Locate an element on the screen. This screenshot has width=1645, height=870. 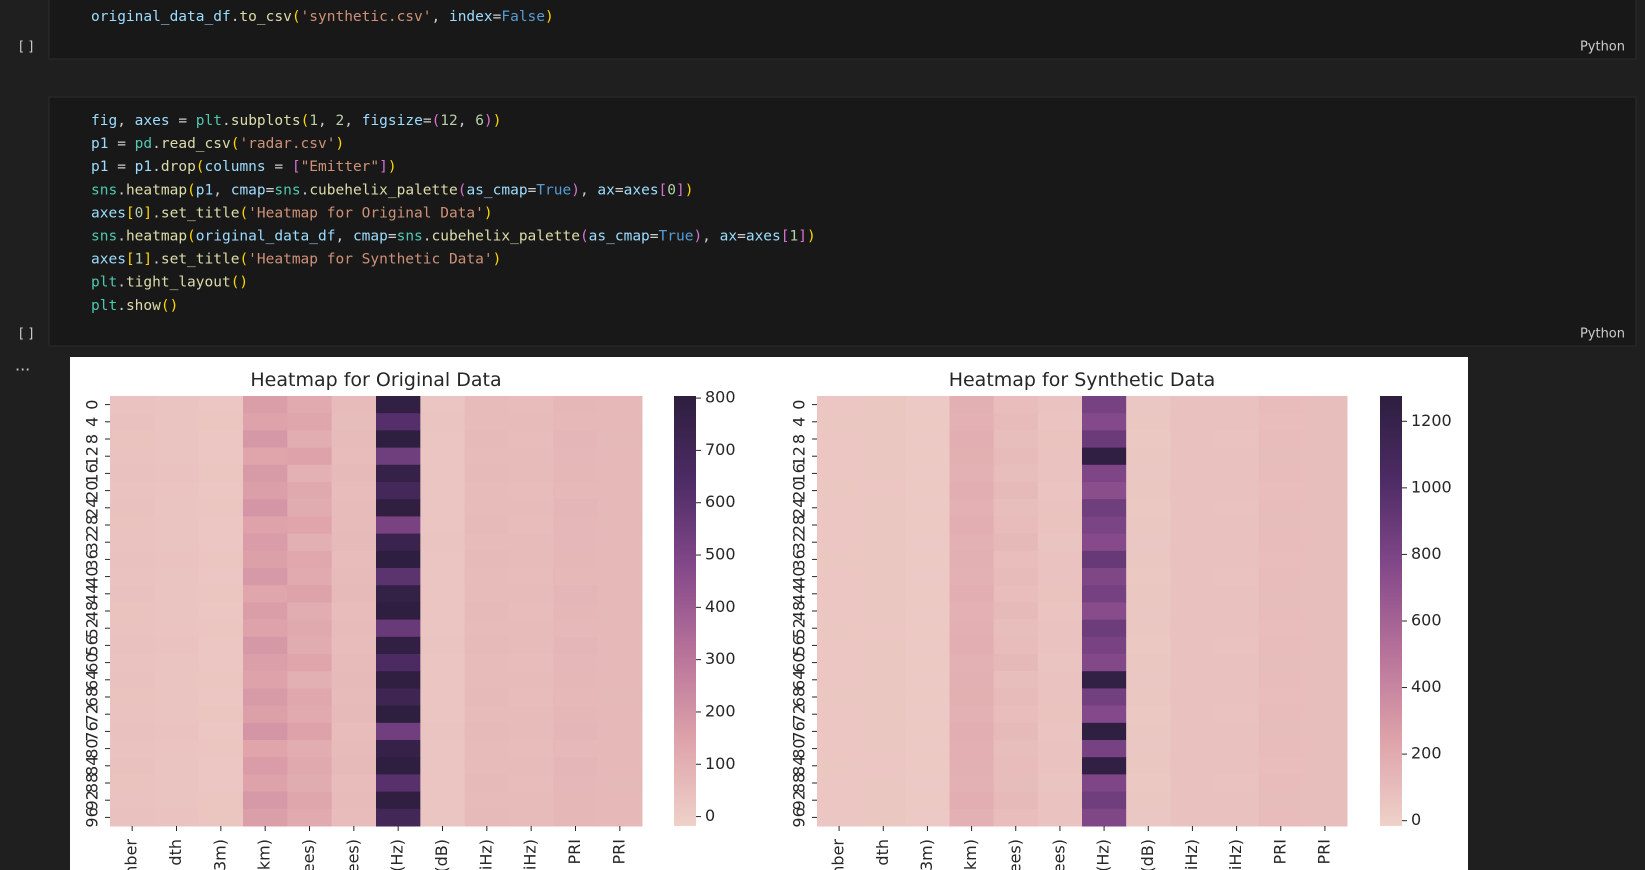
x-tick-label: iHz) is located at coordinates (1191, 854).